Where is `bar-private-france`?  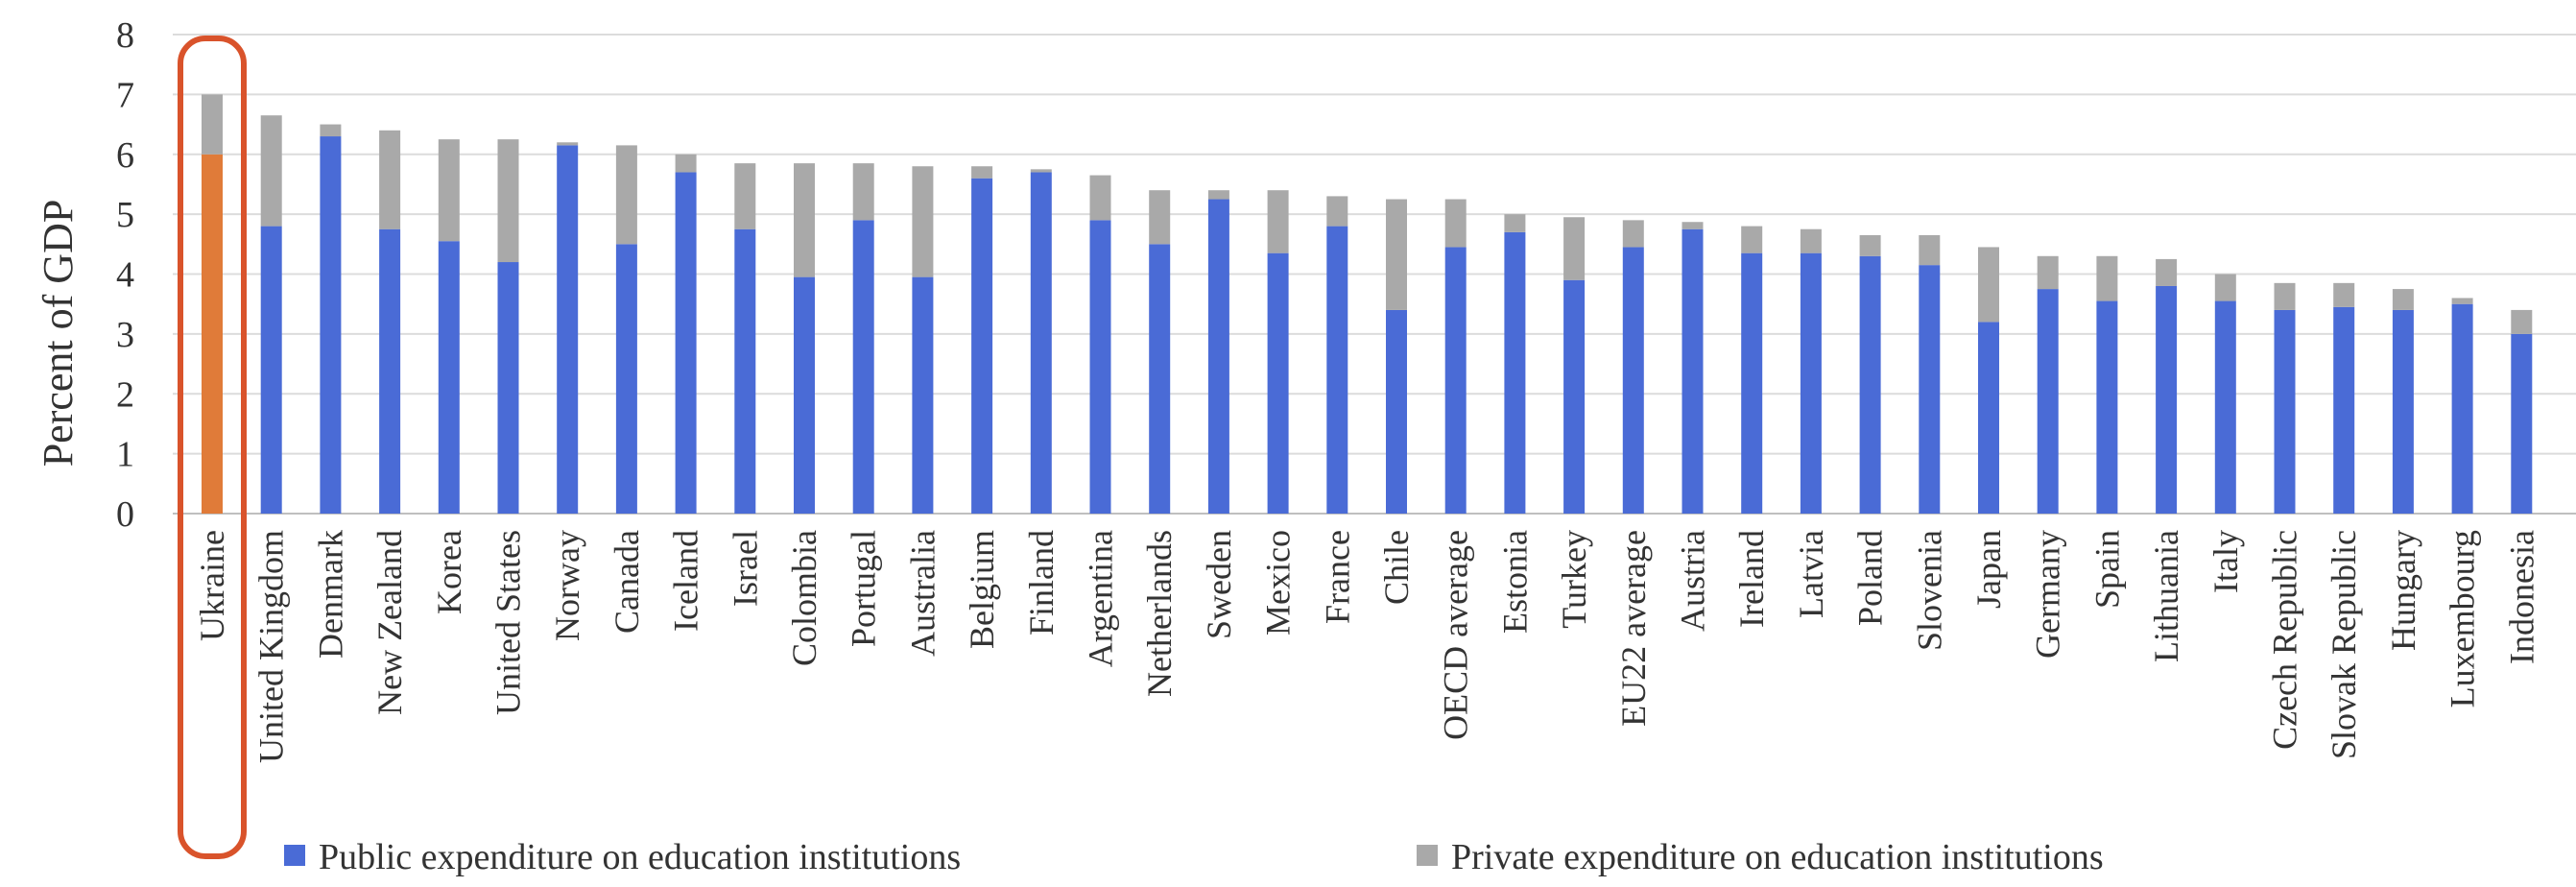 bar-private-france is located at coordinates (1337, 211).